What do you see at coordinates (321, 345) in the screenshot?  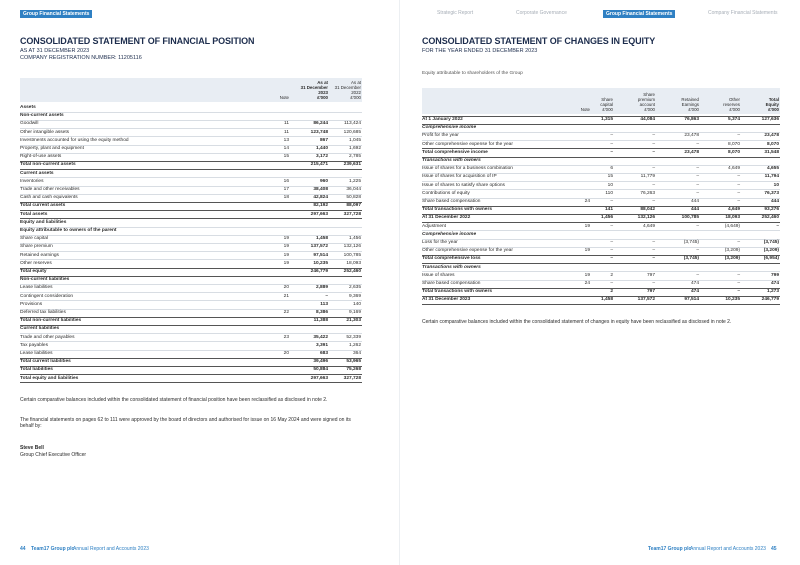 I see `cell: 3,391` at bounding box center [321, 345].